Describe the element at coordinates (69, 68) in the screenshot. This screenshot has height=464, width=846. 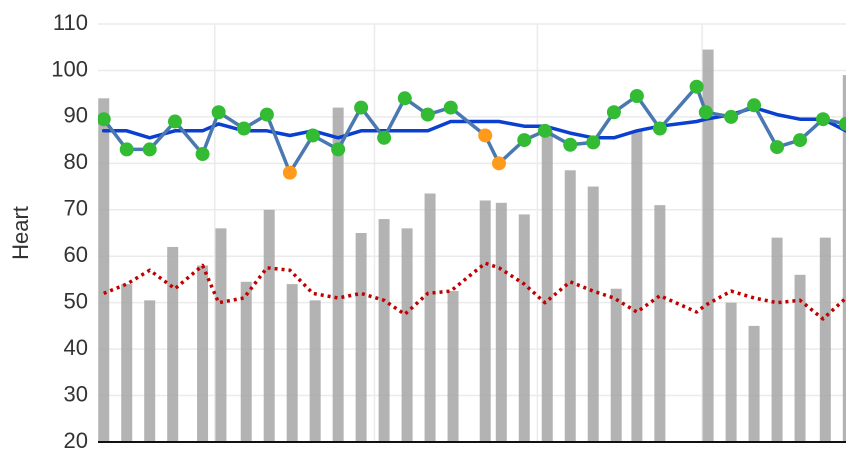
I see `y-tick-label: 100` at that location.